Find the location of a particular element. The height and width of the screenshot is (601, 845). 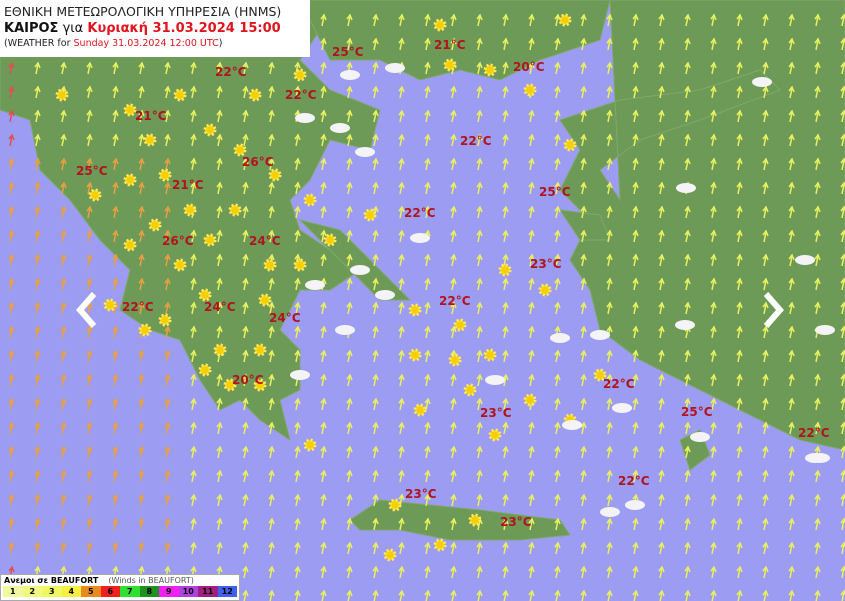

agency-title: ΕΘΝΙΚΗ ΜΕΤΕΩΡΟΛΟΓΙΚΗ ΥΠΗΡΕΣΙΑ (HNMS) is located at coordinates (143, 11).